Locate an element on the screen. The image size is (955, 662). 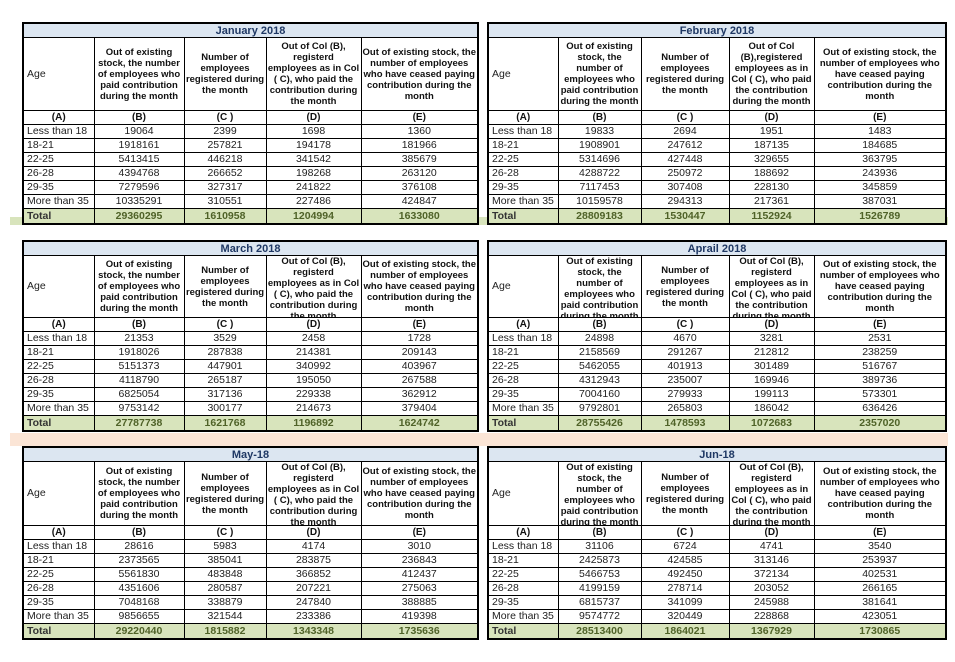
value-cell: 4118790 is located at coordinates (139, 380).